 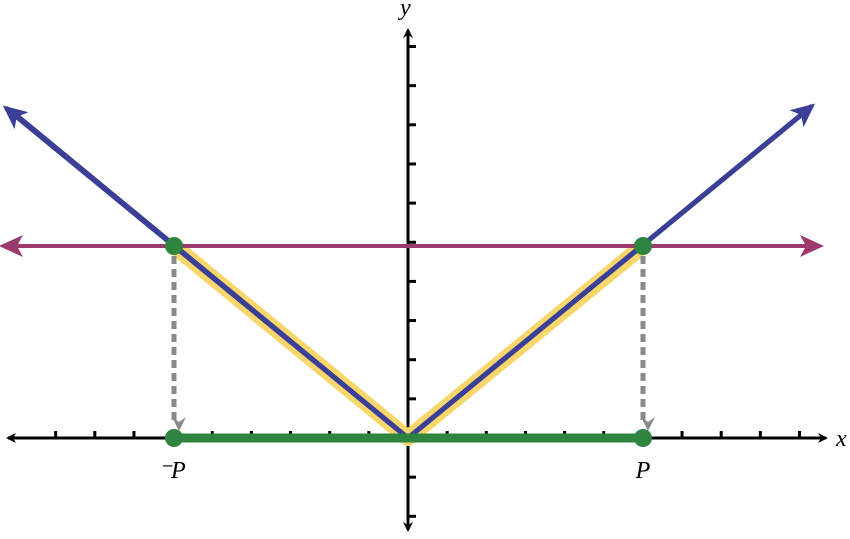 I want to click on x-axis-label: x, so click(x=841, y=439).